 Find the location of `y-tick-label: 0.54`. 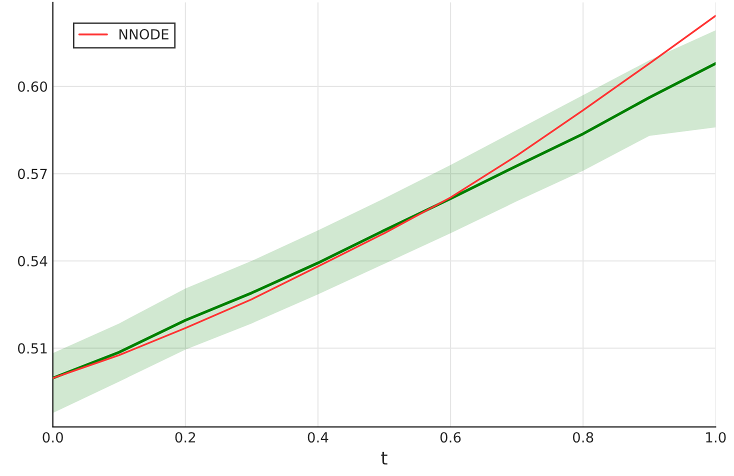

y-tick-label: 0.54 is located at coordinates (33, 261).